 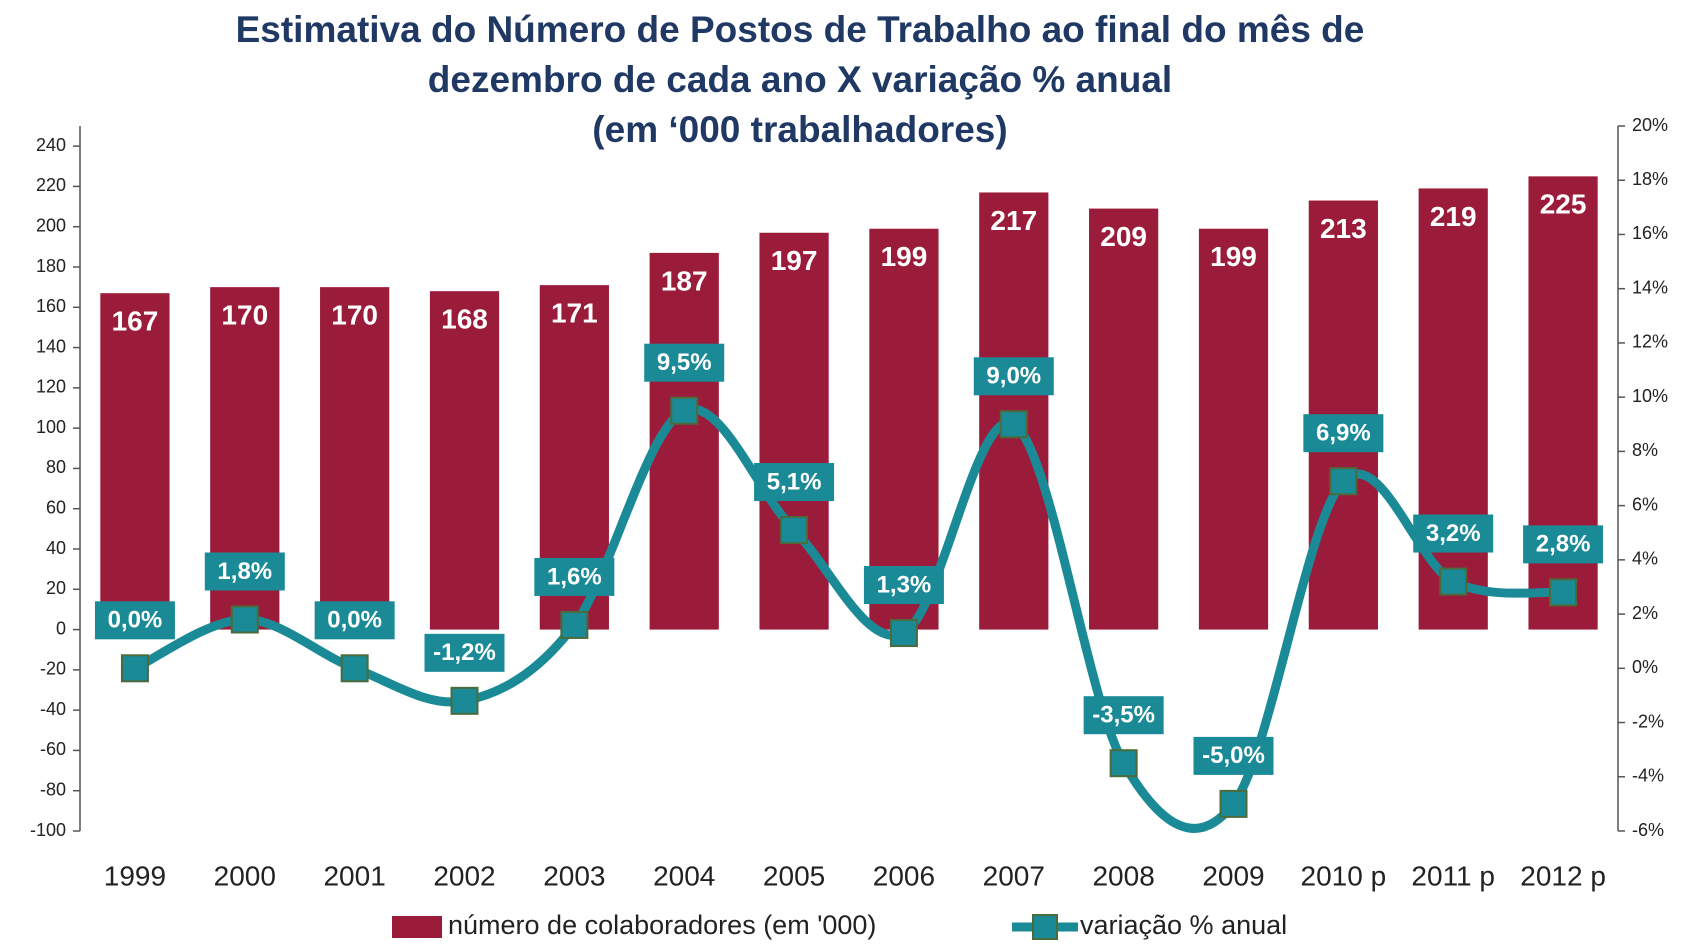 I want to click on y2-tick-label: -2%, so click(x=1648, y=721).